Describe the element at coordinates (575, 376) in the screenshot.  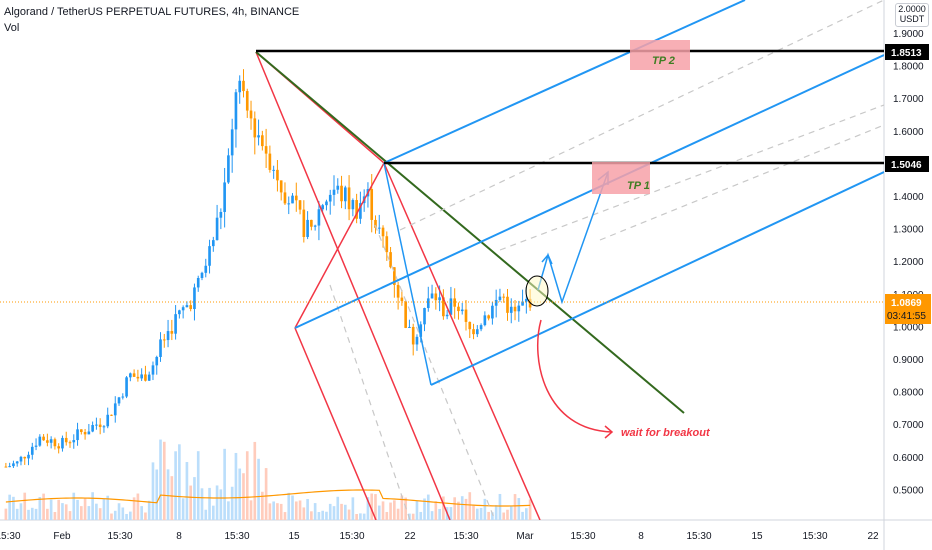
I see `breakout-note-arrow` at that location.